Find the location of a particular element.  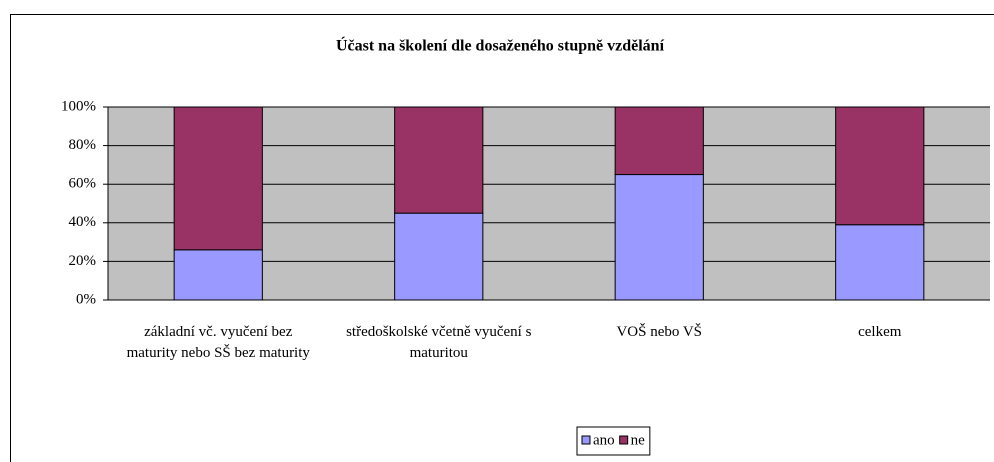

y-tick-label: 20% is located at coordinates (83, 261).